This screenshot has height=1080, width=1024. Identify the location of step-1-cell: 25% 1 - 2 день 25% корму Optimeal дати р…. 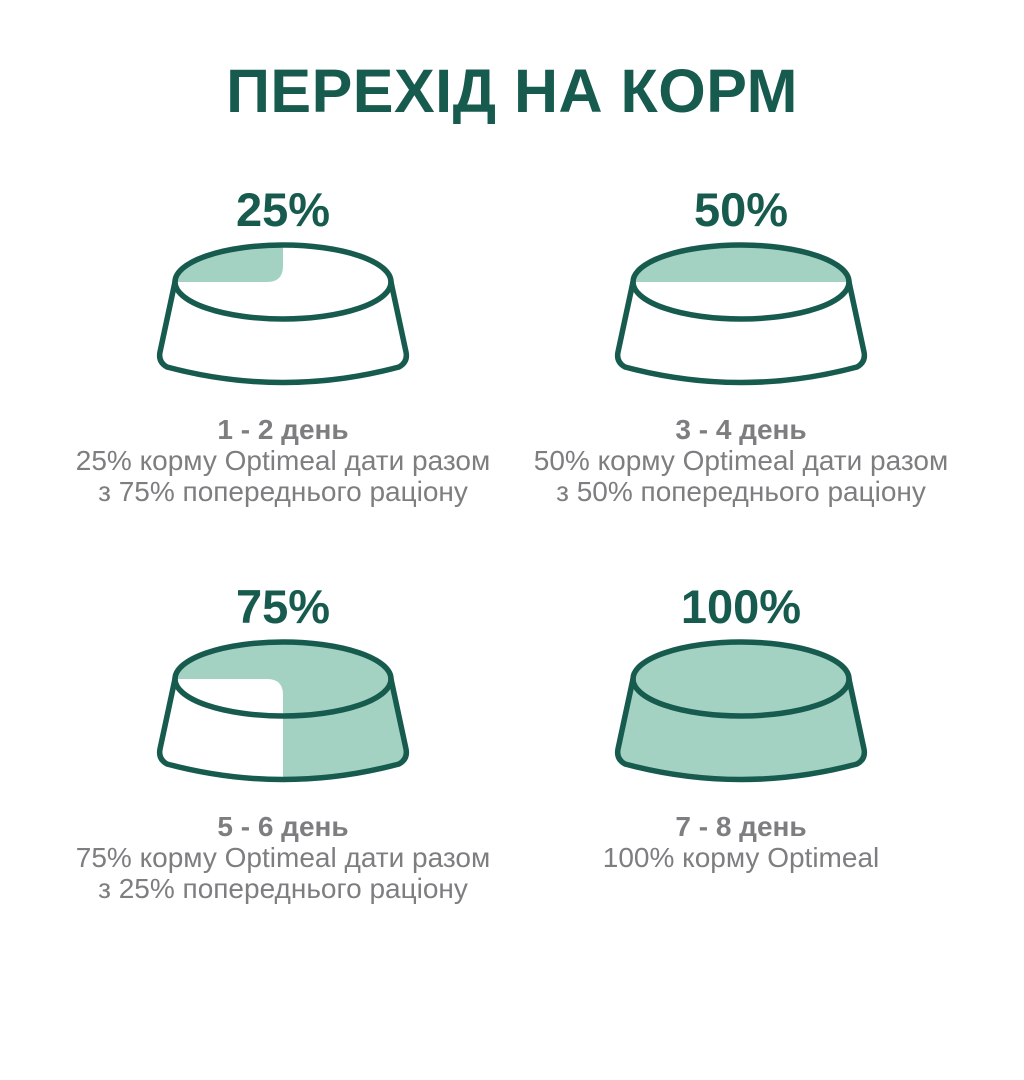
(283, 345).